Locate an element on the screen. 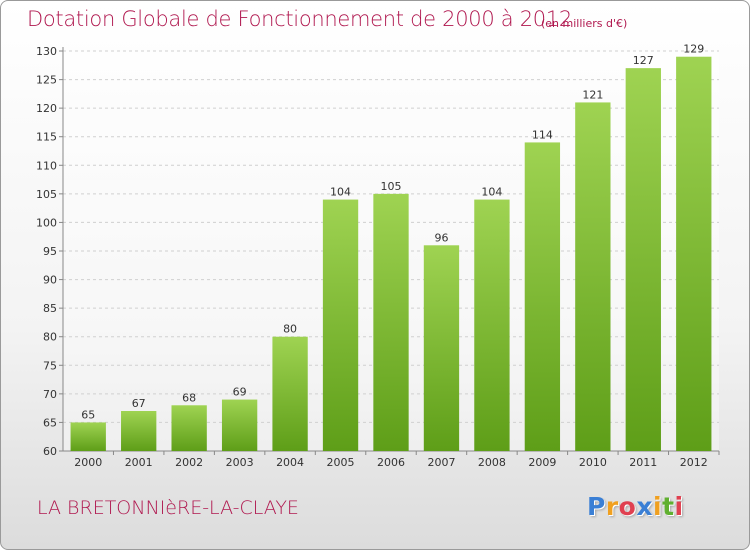 The width and height of the screenshot is (750, 550). x-tick-label: 2001 is located at coordinates (139, 462).